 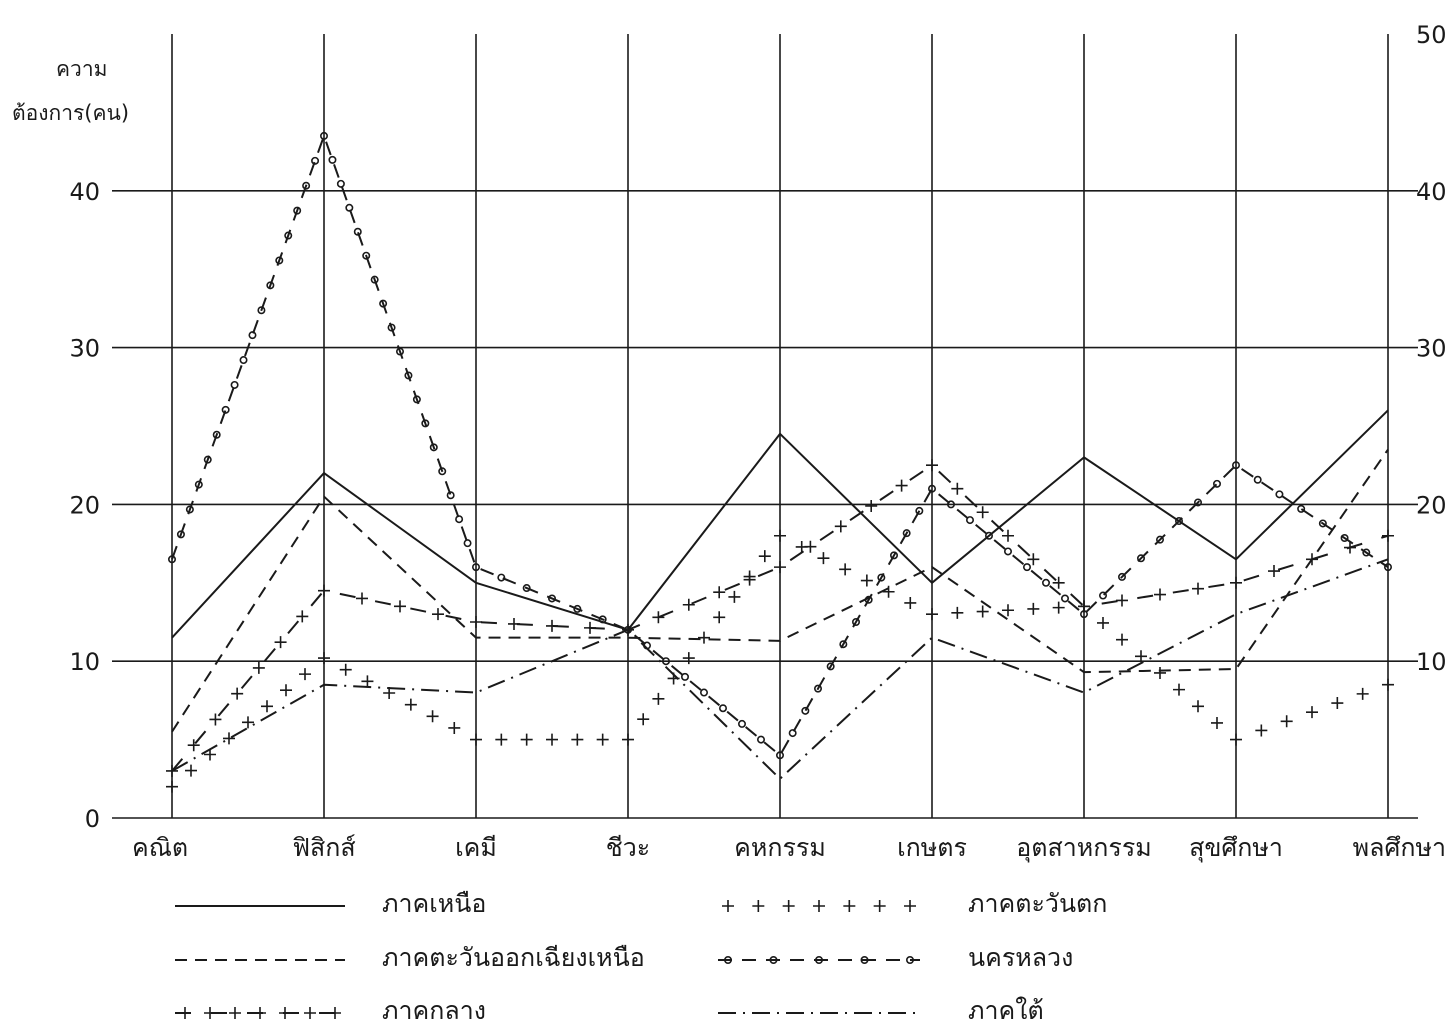 What do you see at coordinates (84, 192) in the screenshot?
I see `y-tick-label-left: 40` at bounding box center [84, 192].